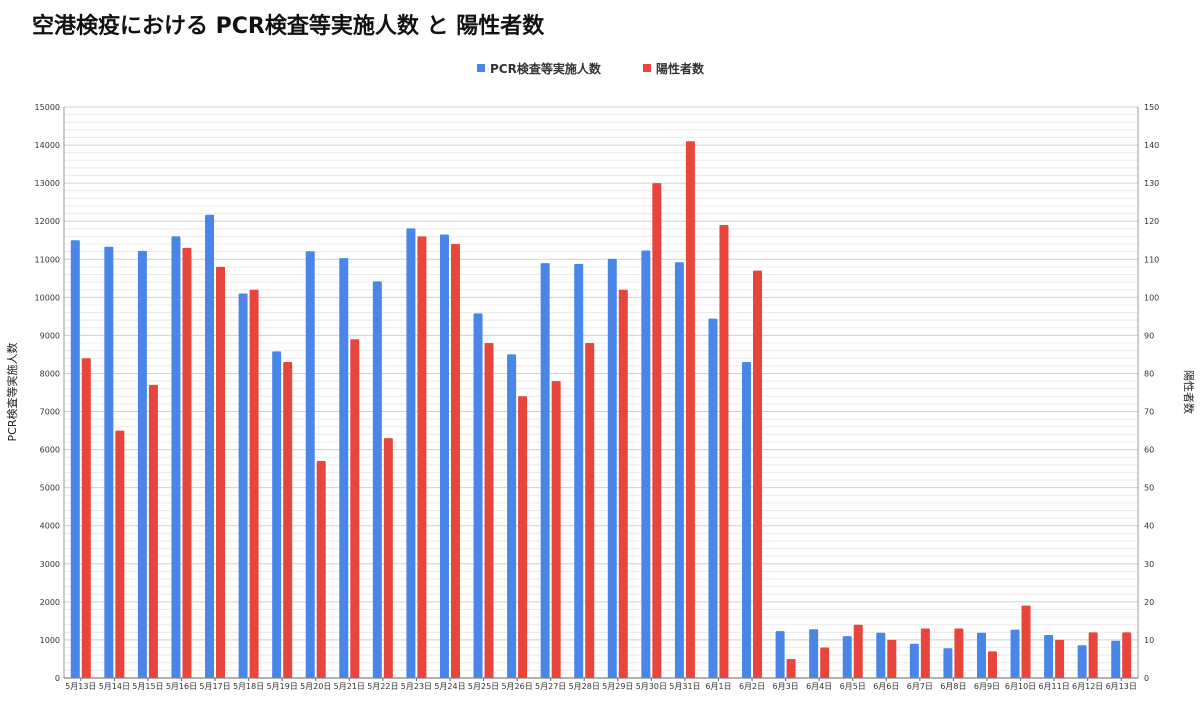  I want to click on y2-tick-label: 110, so click(1151, 259).